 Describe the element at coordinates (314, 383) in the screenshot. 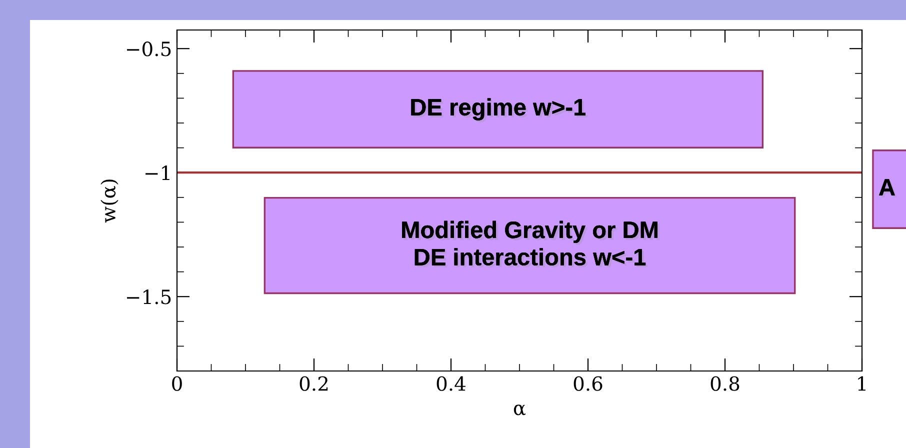

I see `x-tick-label: 0.2` at that location.